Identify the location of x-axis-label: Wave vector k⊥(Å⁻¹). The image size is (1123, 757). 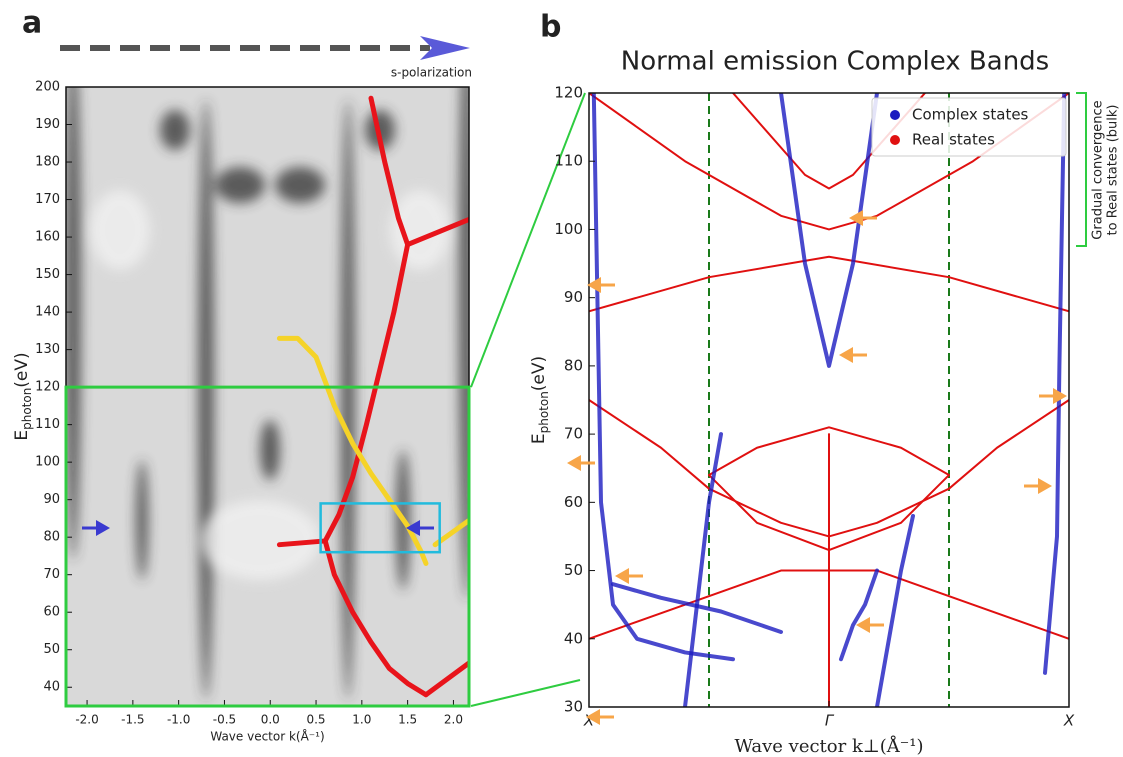
(828, 746).